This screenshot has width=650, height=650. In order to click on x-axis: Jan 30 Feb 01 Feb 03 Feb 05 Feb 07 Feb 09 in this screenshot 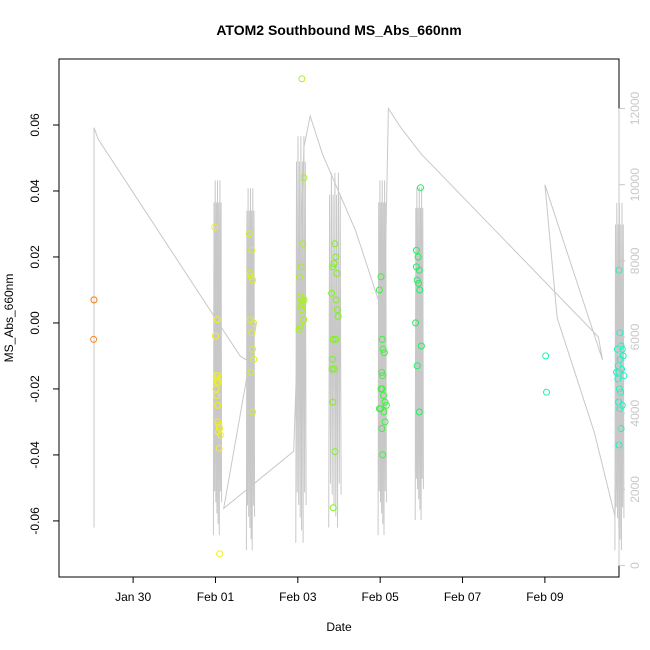, I will do `click(339, 590)`.